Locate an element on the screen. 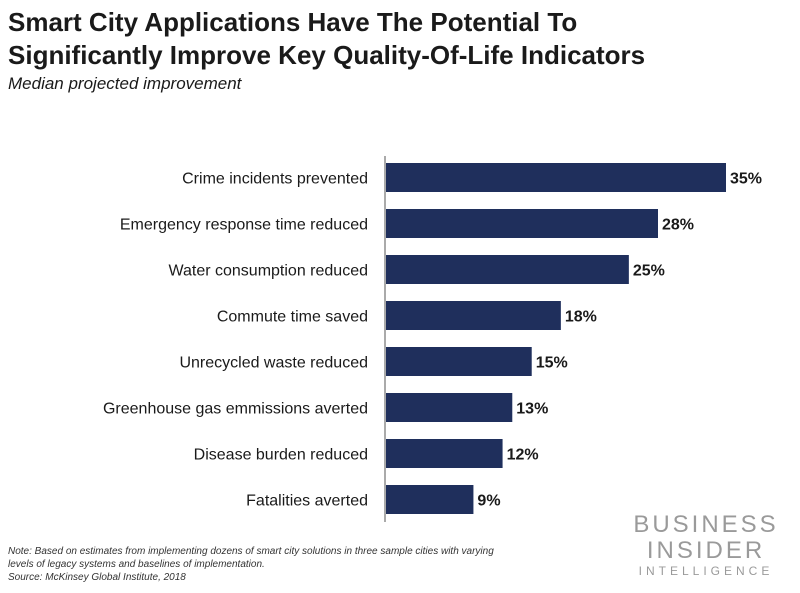 This screenshot has width=800, height=593. category-label-2: Water consumption reduced is located at coordinates (268, 271).